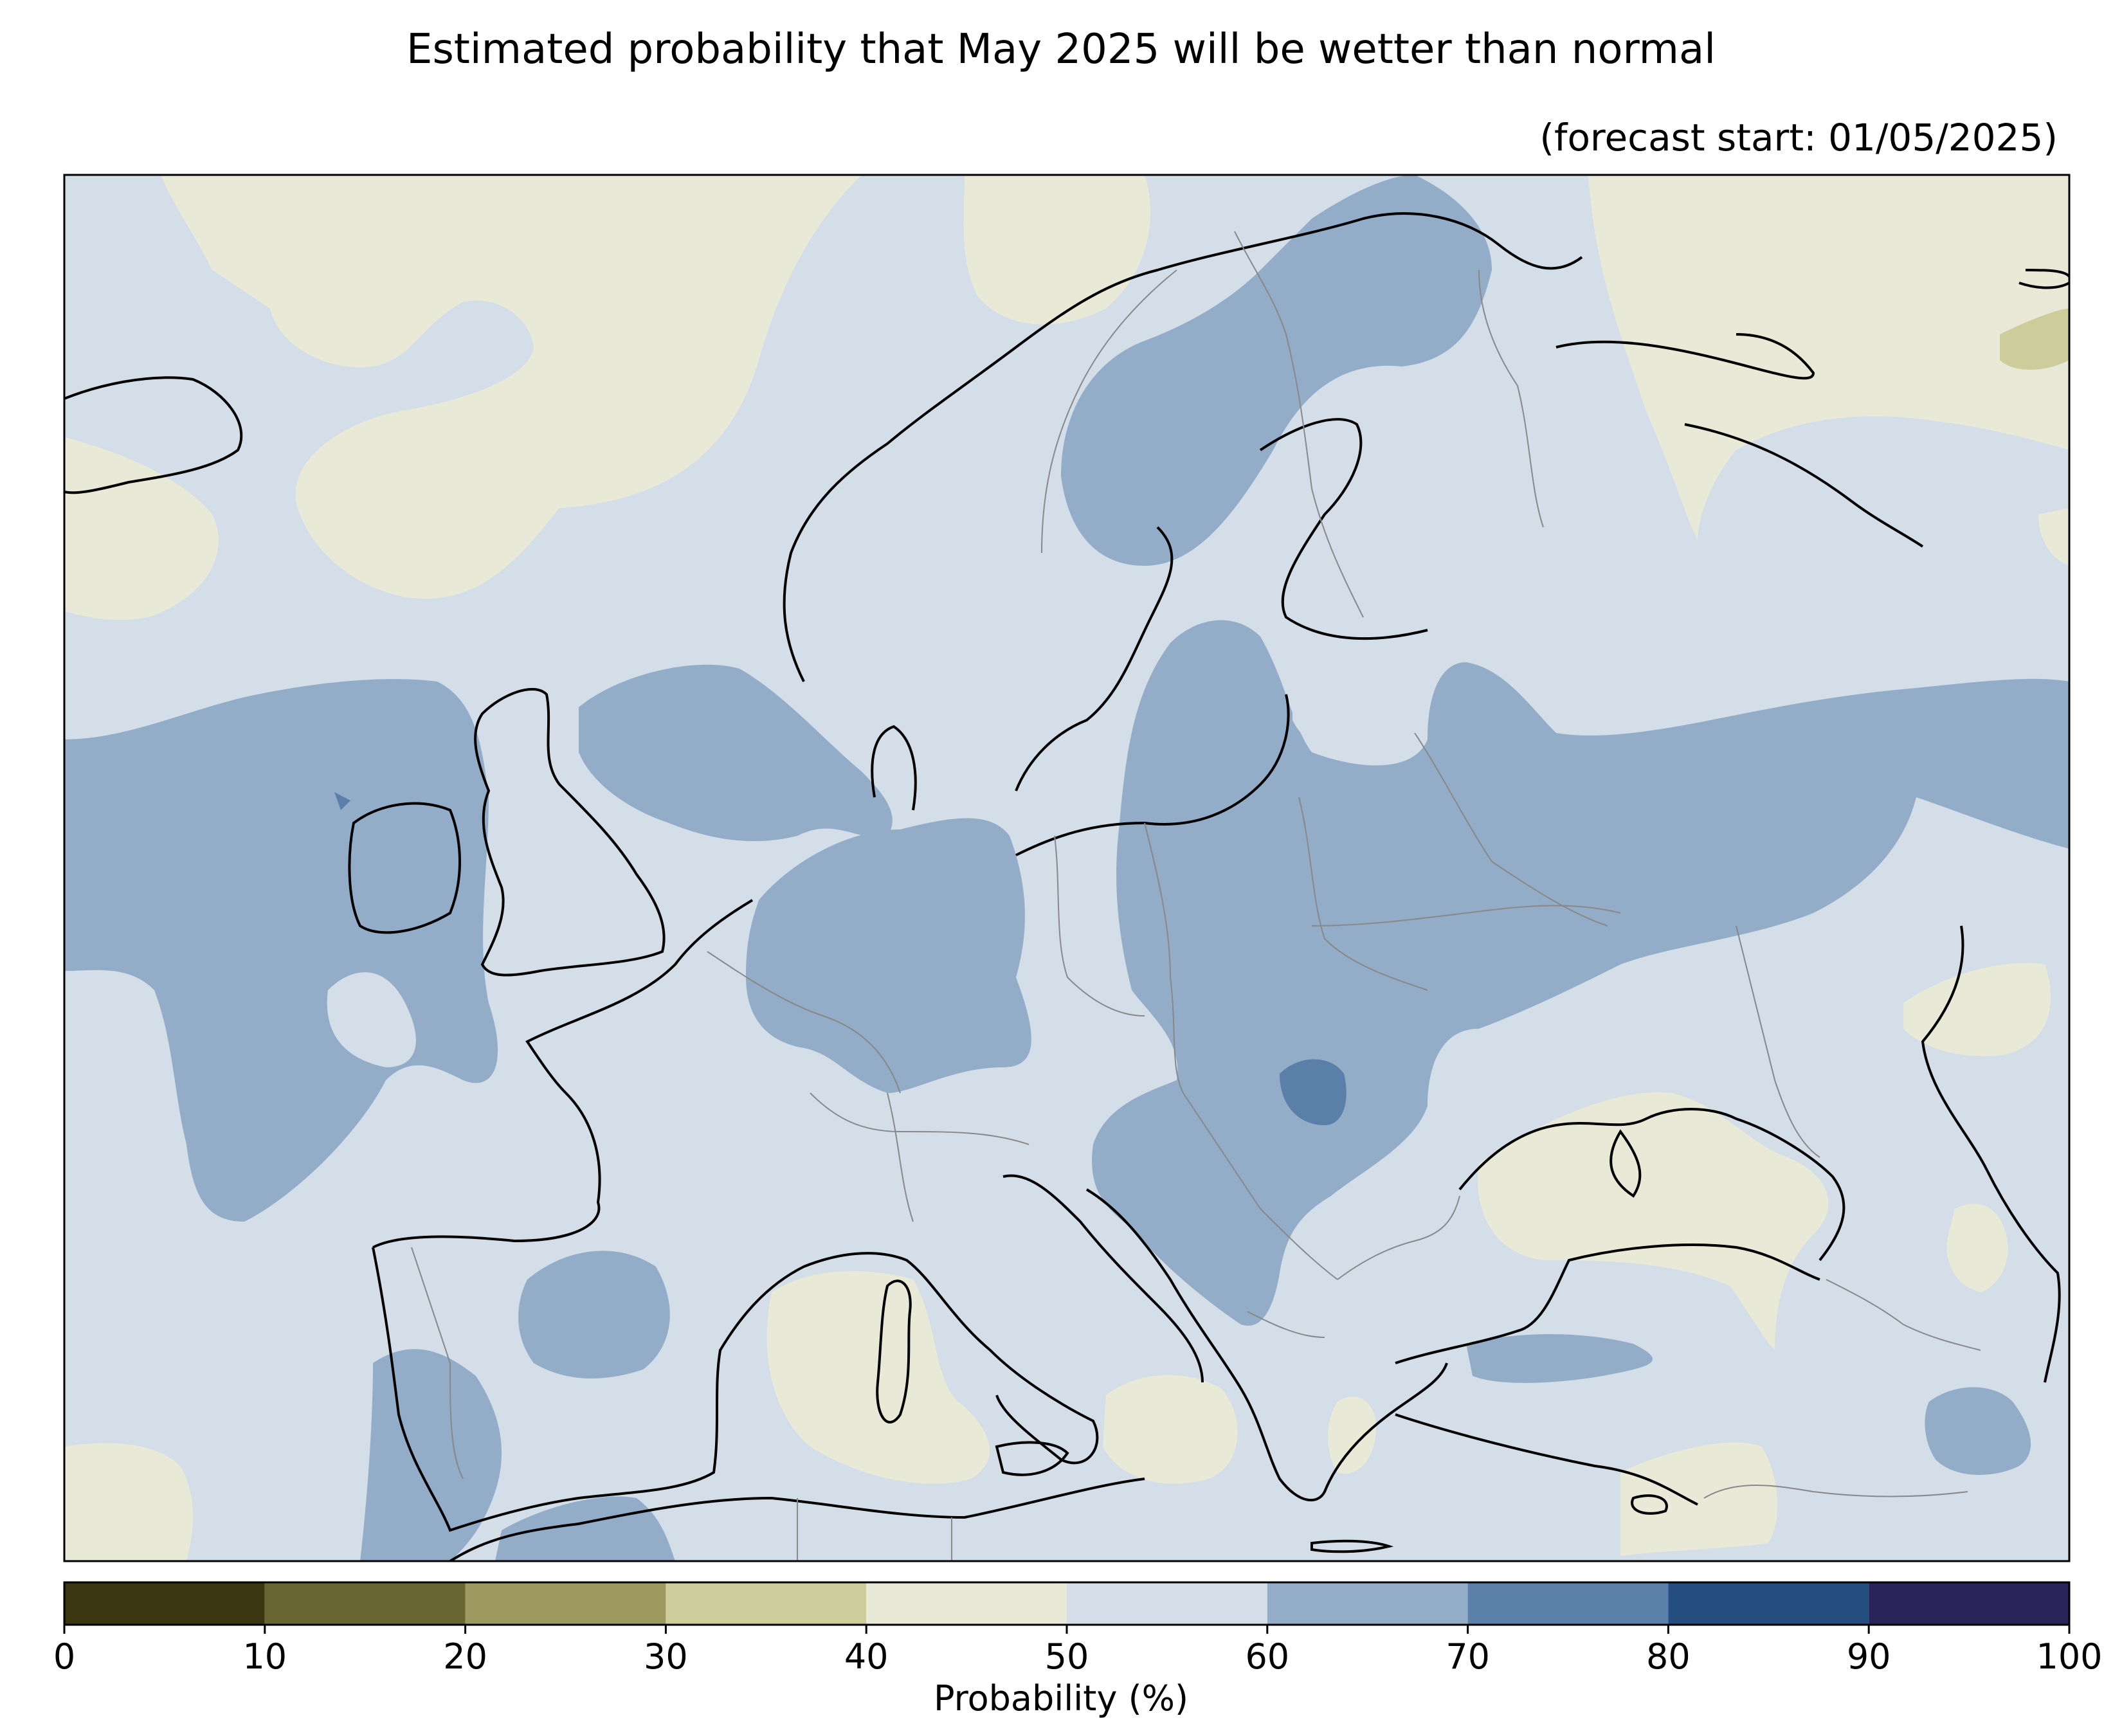 The height and width of the screenshot is (1736, 2122). Describe the element at coordinates (141, 528) in the screenshot. I see `region-40-50-iceland` at that location.